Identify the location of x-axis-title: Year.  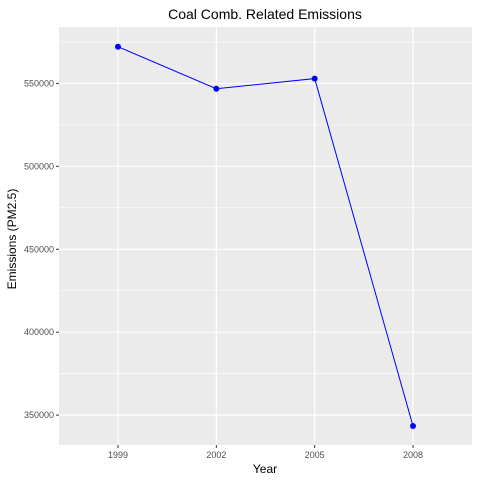
(265, 469).